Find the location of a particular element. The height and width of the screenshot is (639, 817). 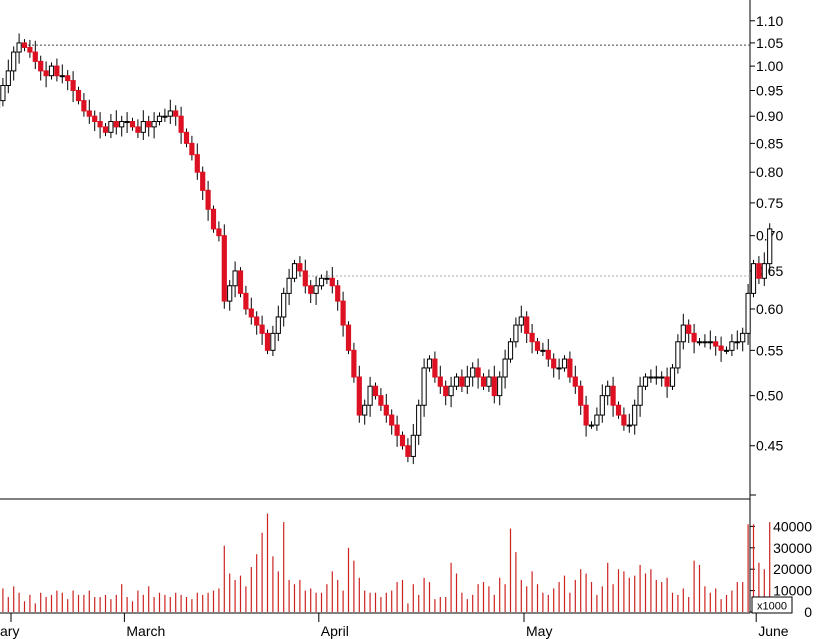

volume-tick-label: 10000 is located at coordinates (792, 591).